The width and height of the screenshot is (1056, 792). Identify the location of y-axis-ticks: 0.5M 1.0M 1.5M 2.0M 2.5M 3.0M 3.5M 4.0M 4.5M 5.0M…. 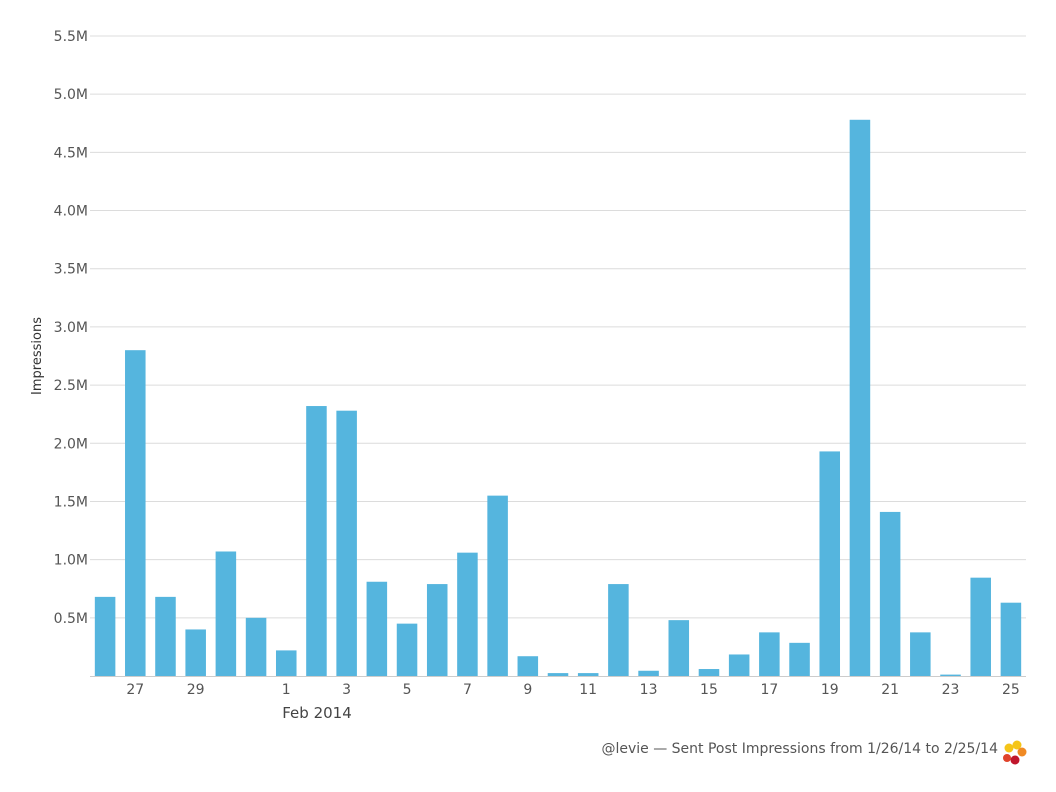
(71, 328).